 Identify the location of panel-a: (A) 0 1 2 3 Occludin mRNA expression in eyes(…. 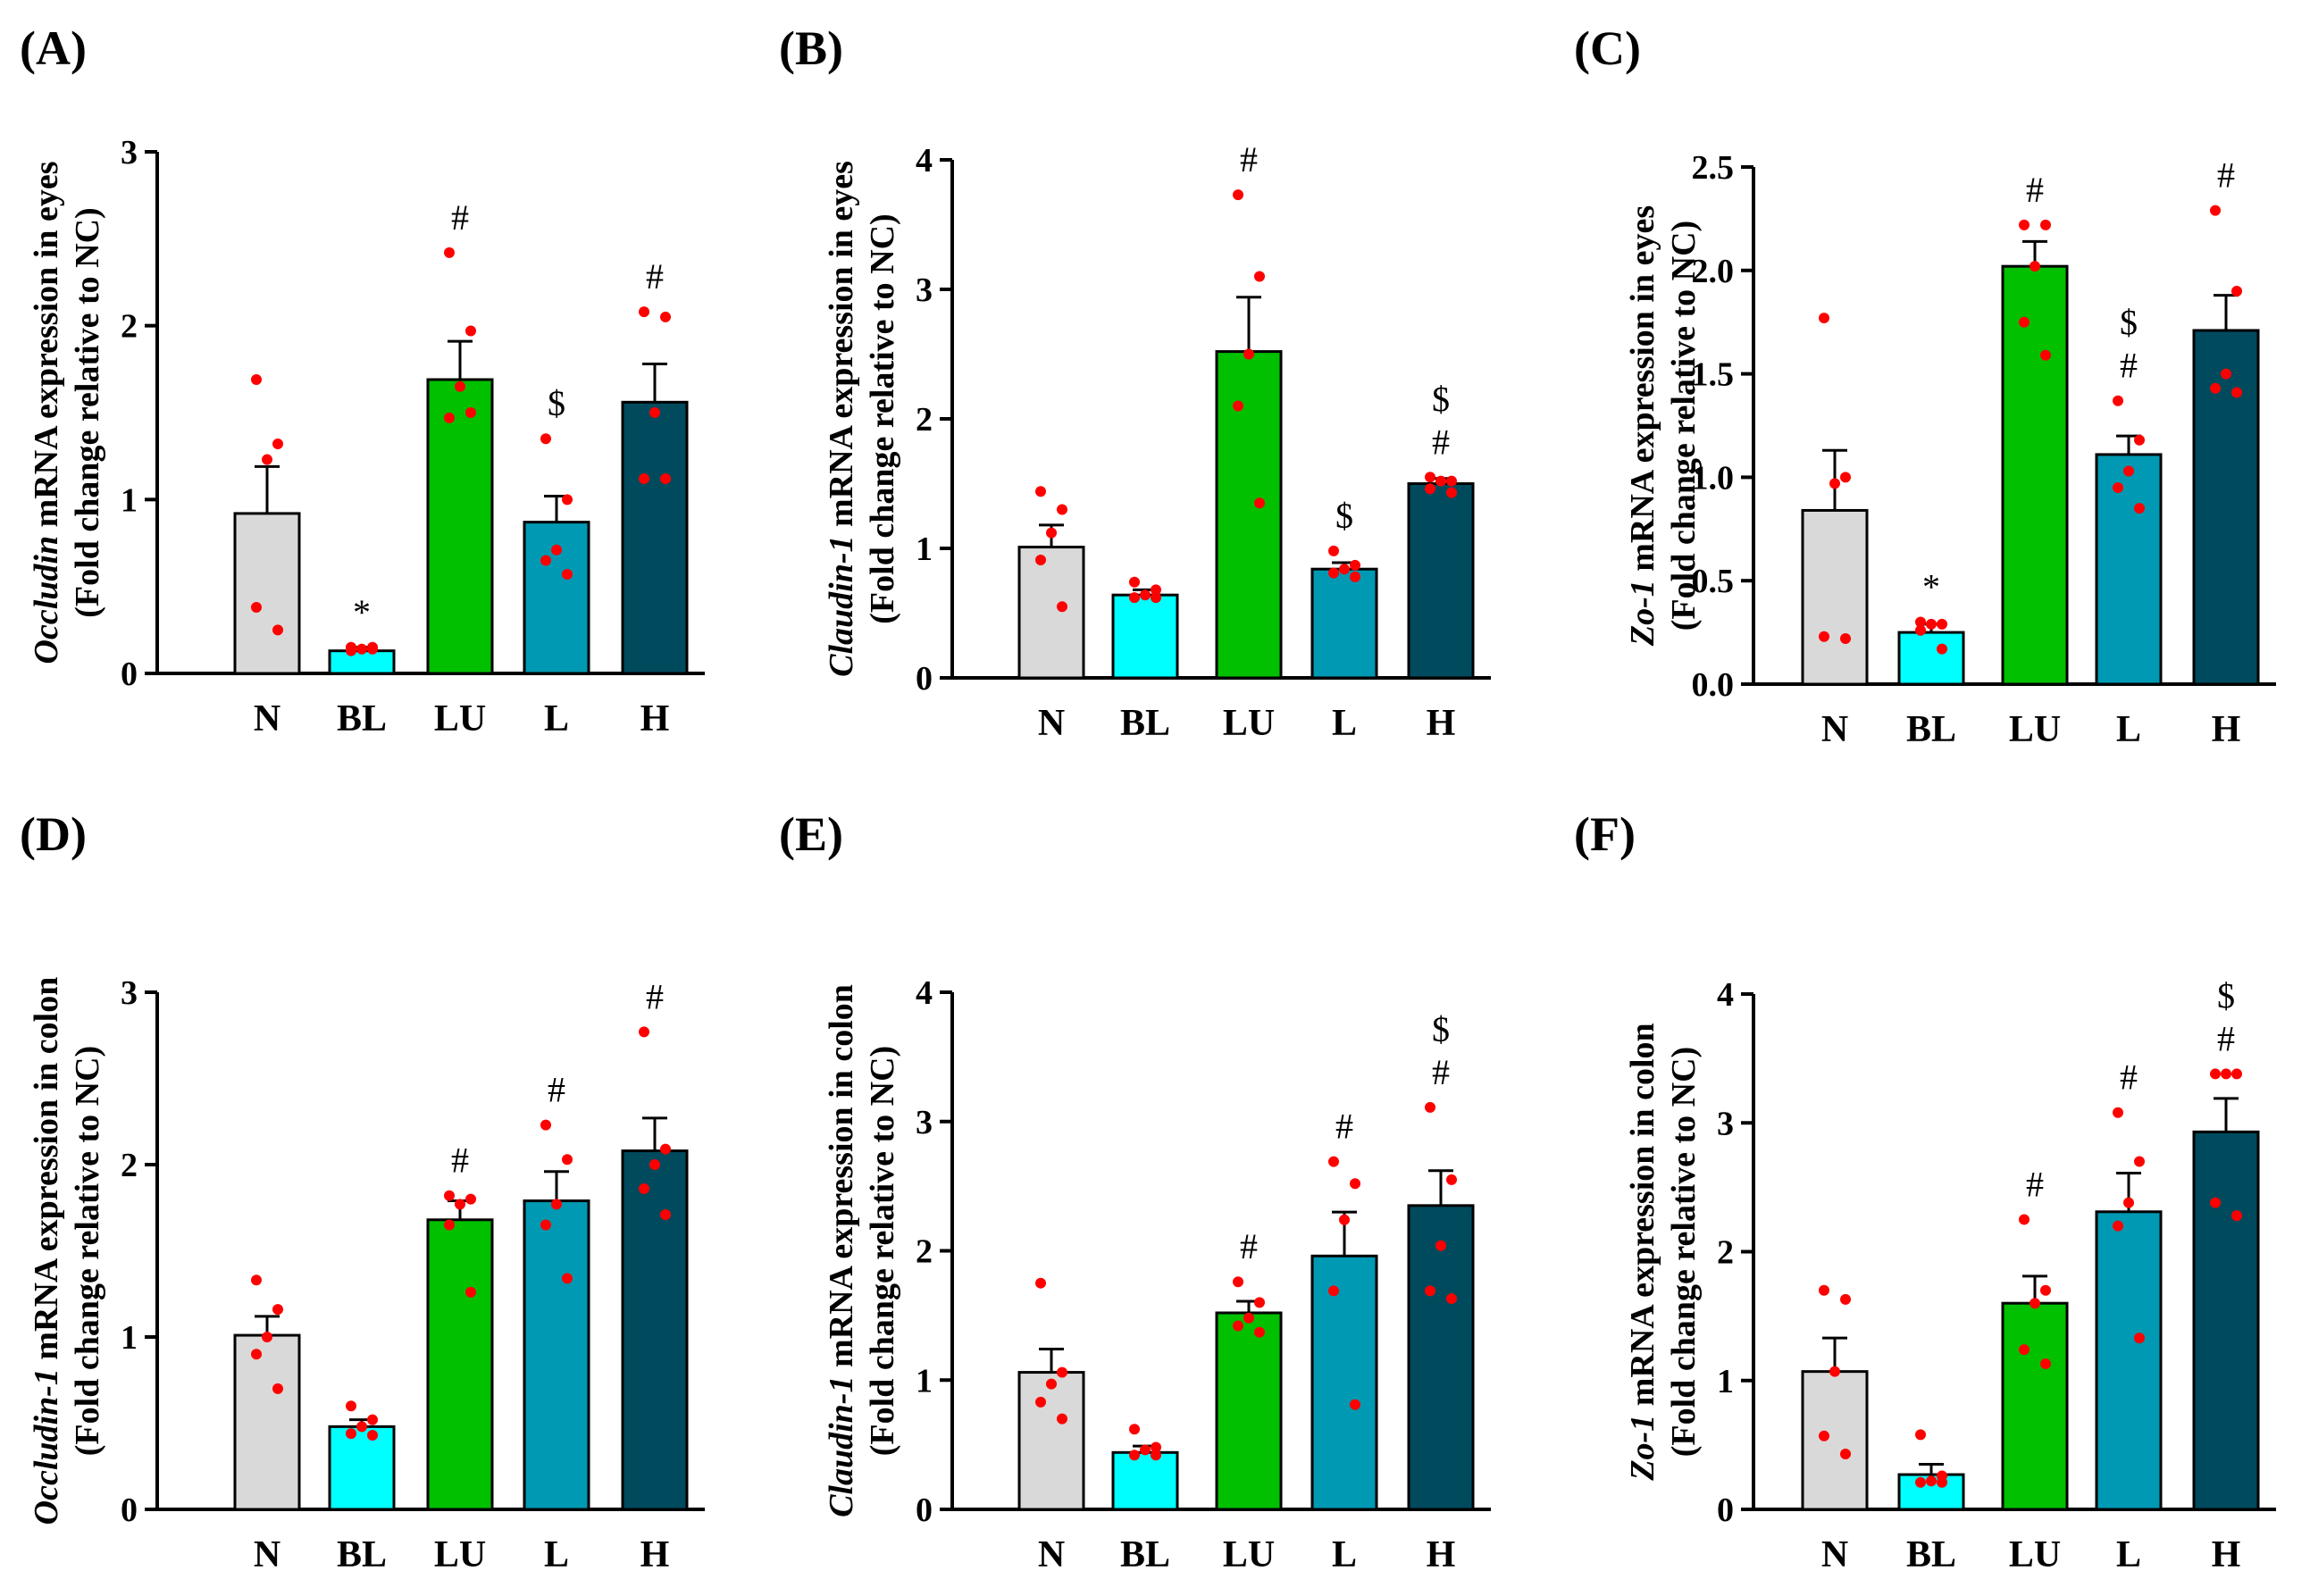
(362, 380).